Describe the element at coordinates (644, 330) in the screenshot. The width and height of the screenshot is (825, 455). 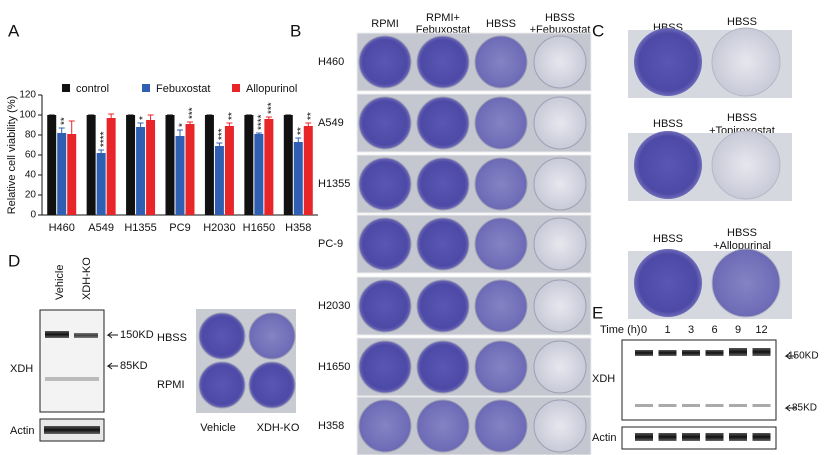
I see `time-value: 0` at that location.